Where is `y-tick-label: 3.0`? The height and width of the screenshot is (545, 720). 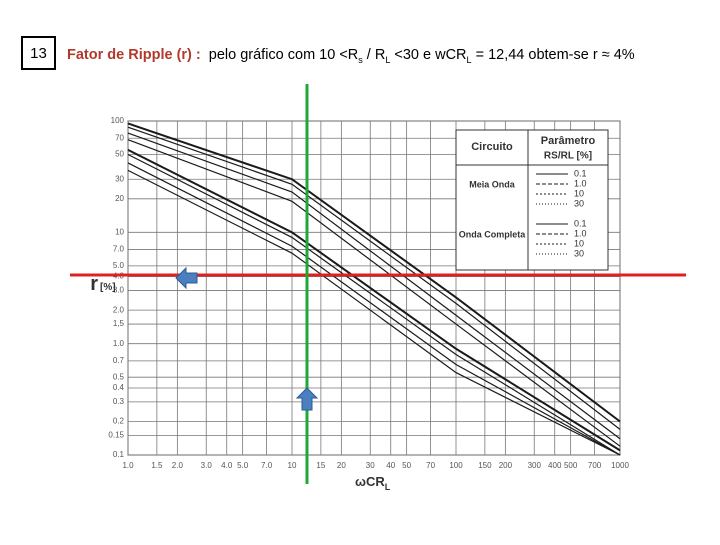
y-tick-label: 3.0 is located at coordinates (119, 290).